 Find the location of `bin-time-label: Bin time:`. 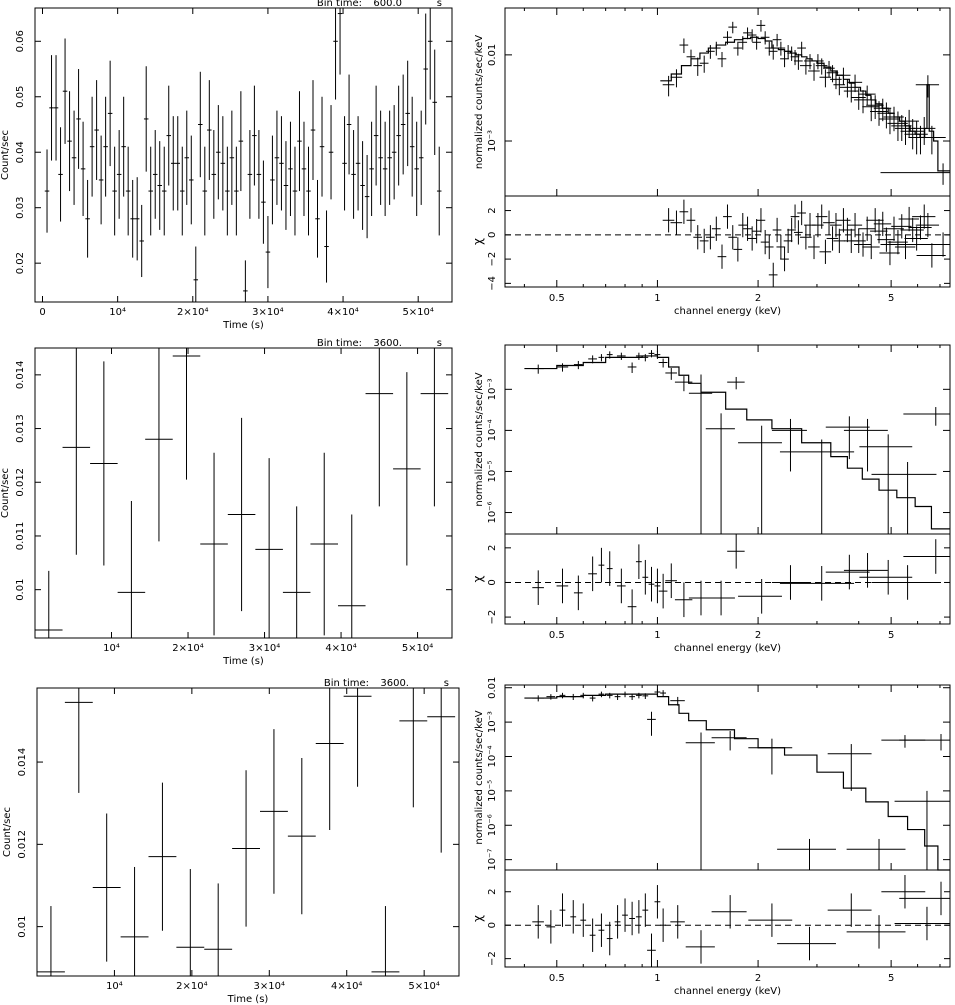

bin-time-label: Bin time: is located at coordinates (346, 683).